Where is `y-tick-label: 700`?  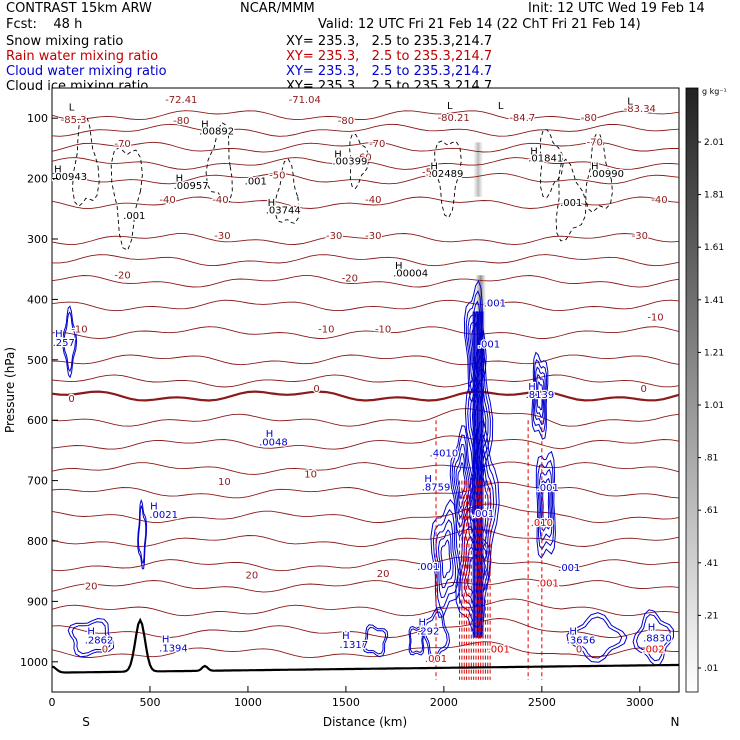
y-tick-label: 700 is located at coordinates (37, 481).